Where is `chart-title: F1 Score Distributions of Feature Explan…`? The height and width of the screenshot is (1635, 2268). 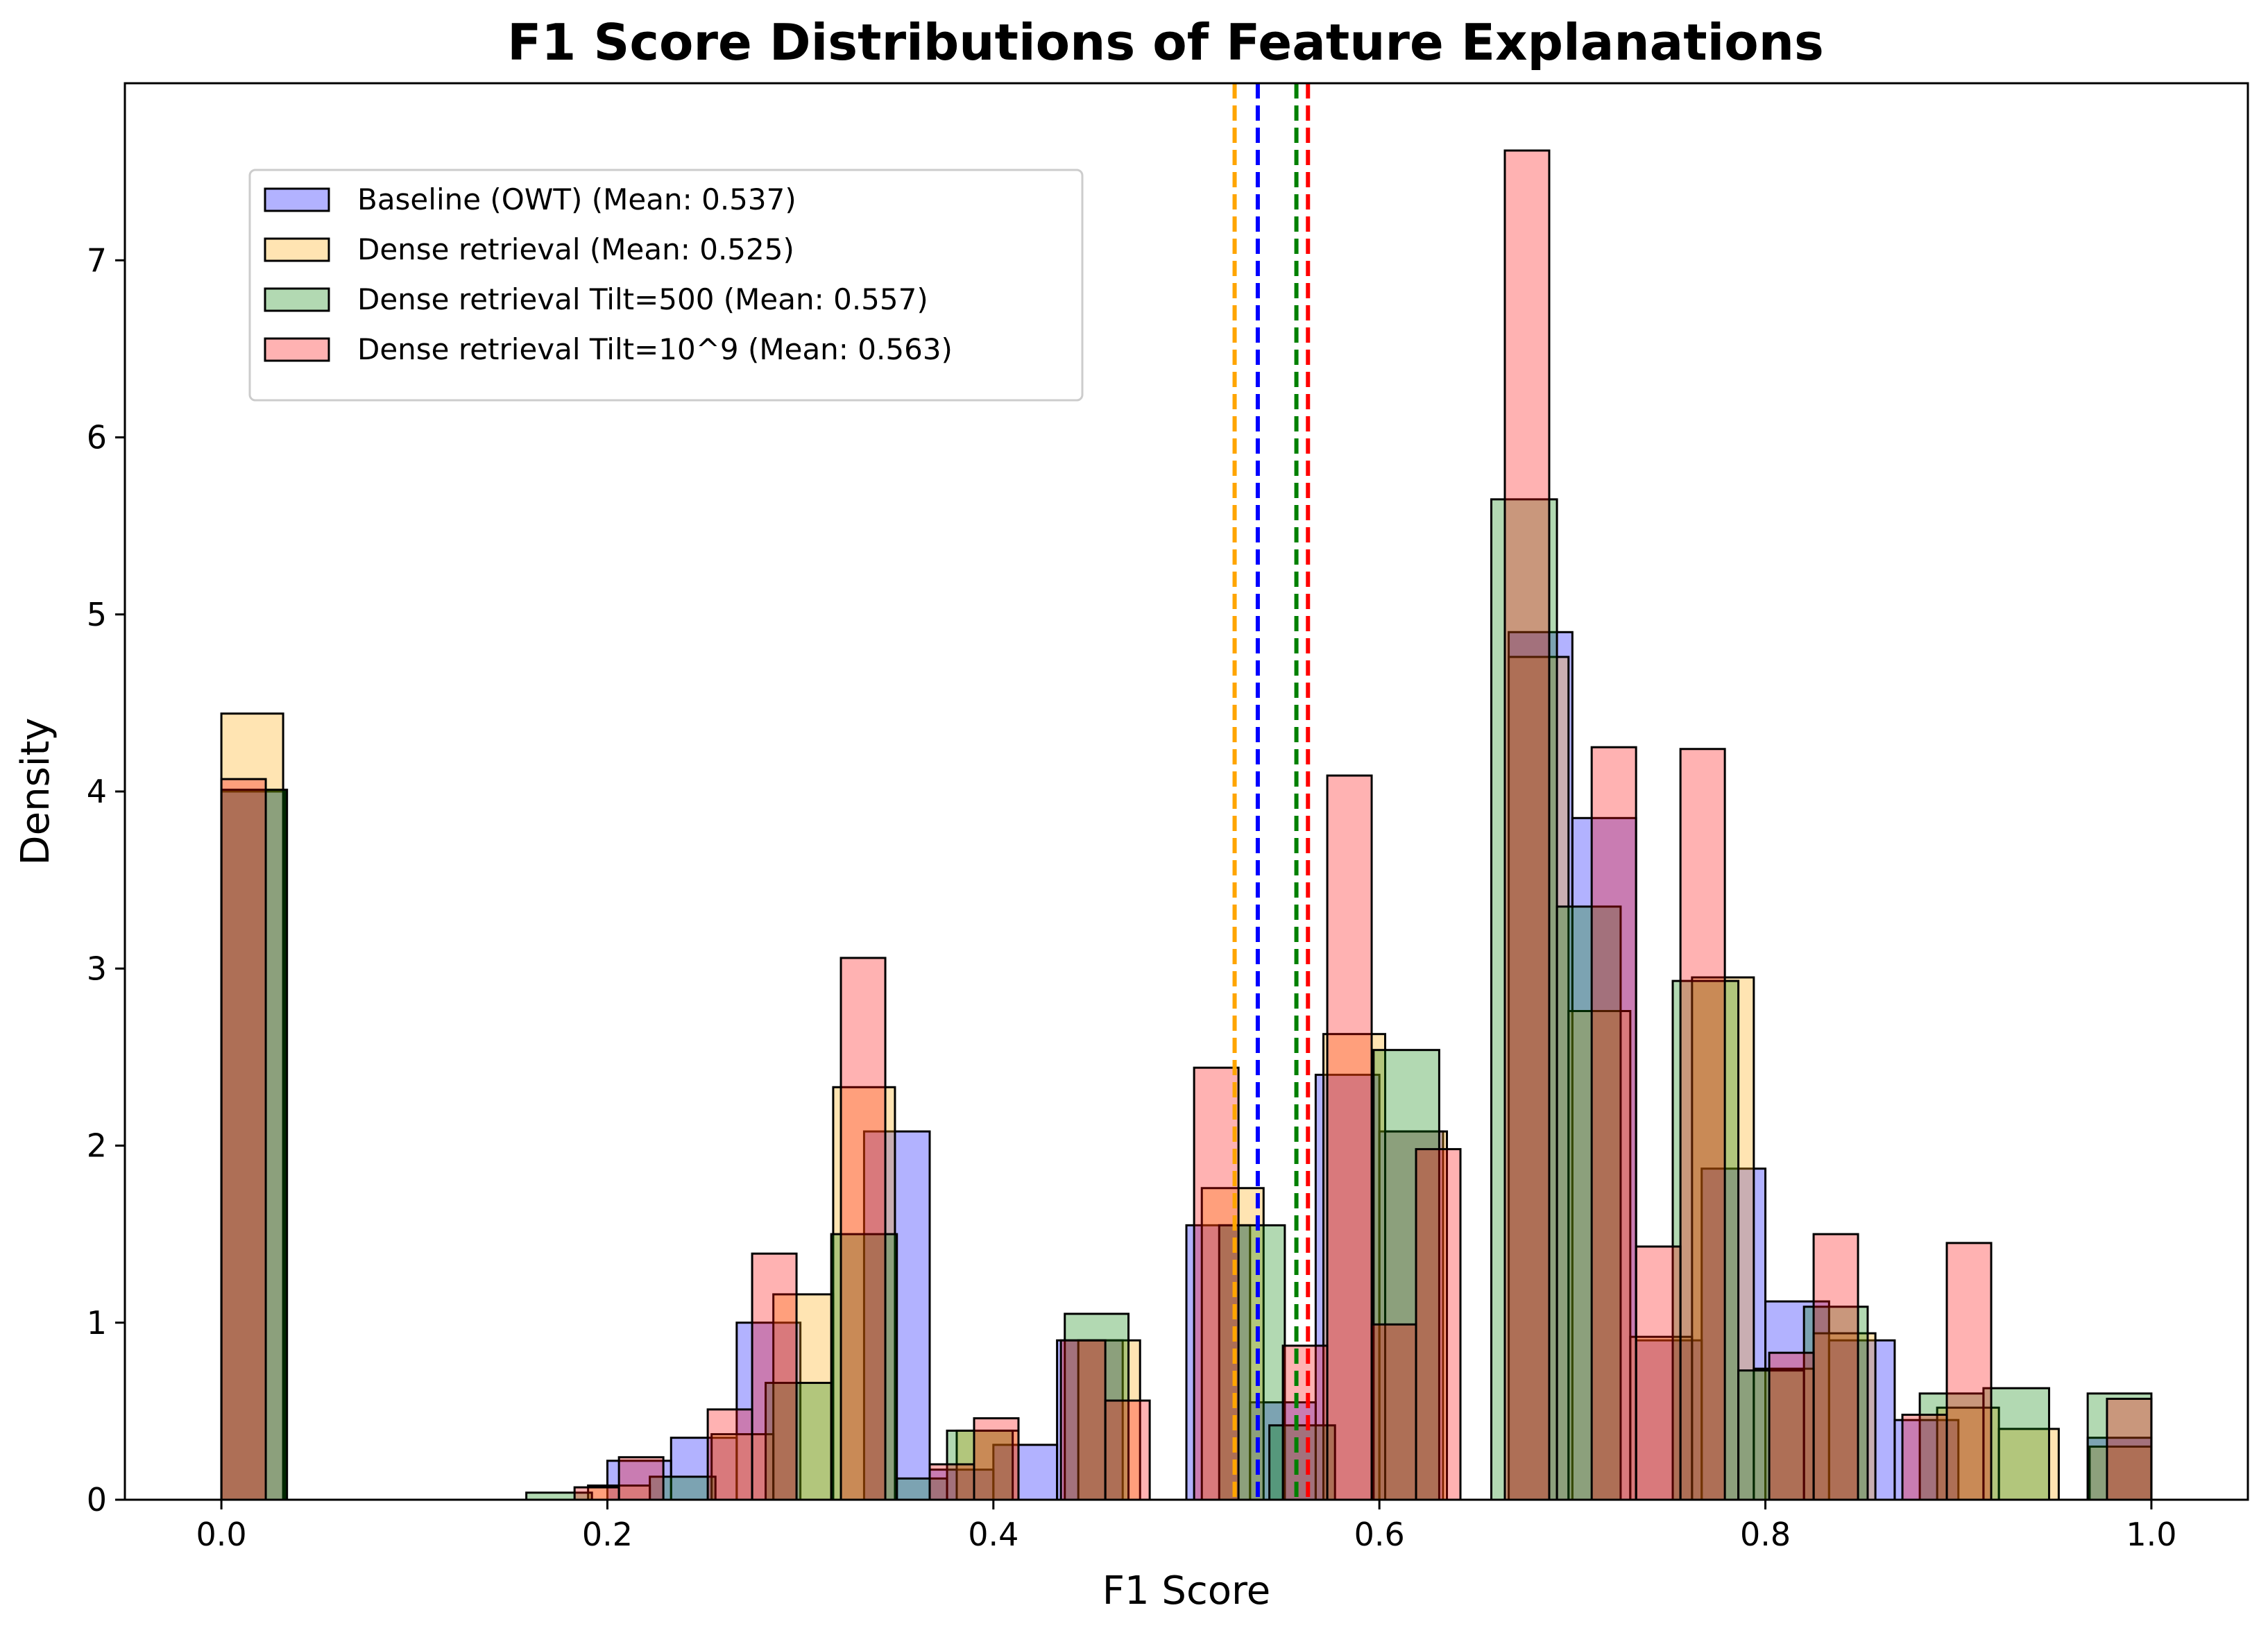
chart-title: F1 Score Distributions of Feature Explan… is located at coordinates (1165, 42).